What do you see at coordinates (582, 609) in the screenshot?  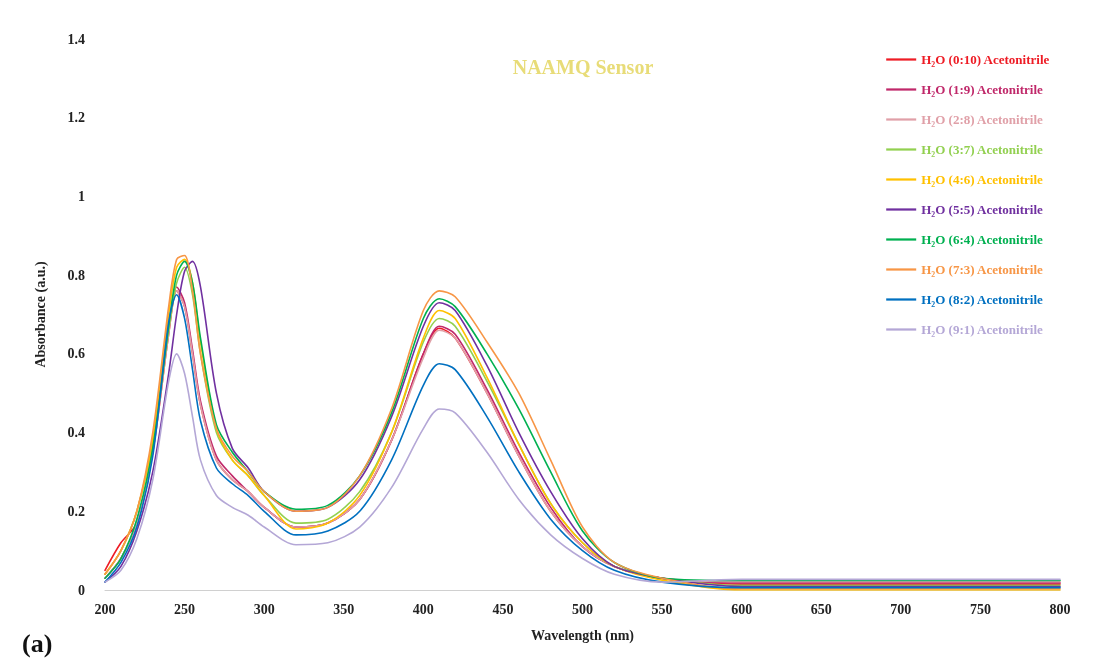 I see `x-tick-label: 500` at bounding box center [582, 609].